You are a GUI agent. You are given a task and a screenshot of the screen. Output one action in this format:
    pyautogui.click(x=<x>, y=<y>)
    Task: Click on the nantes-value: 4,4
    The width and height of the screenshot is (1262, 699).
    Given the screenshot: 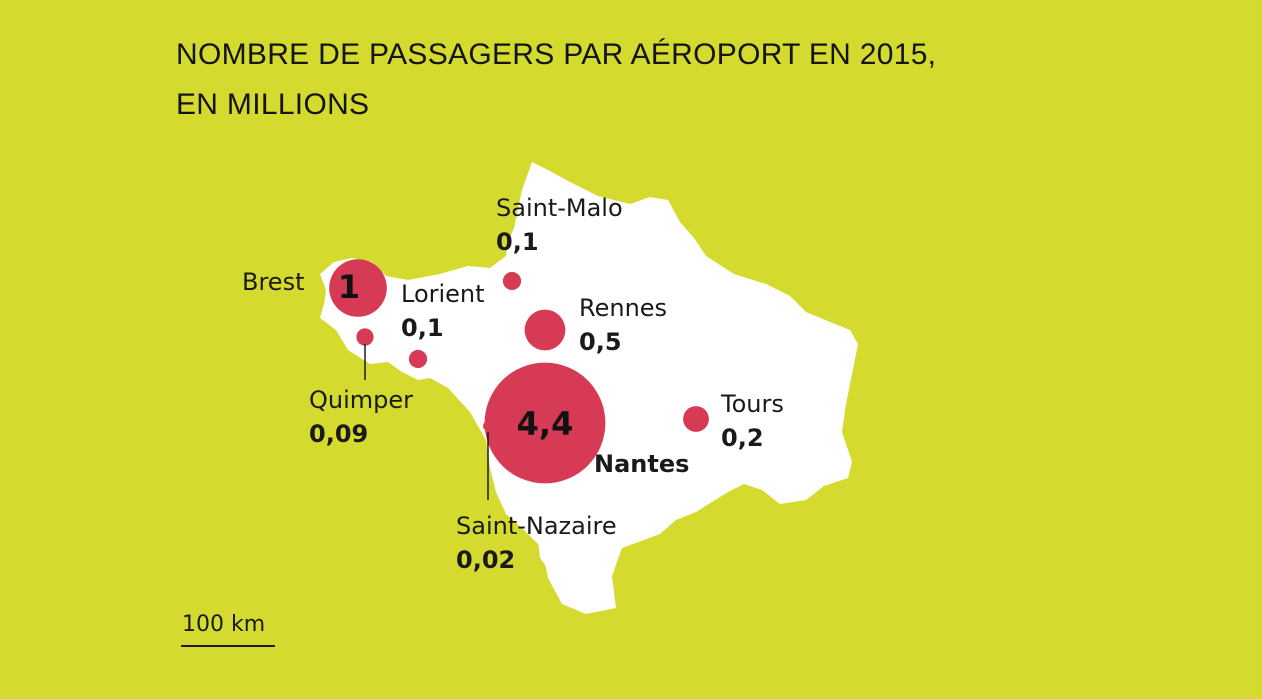 What is the action you would take?
    pyautogui.click(x=545, y=424)
    